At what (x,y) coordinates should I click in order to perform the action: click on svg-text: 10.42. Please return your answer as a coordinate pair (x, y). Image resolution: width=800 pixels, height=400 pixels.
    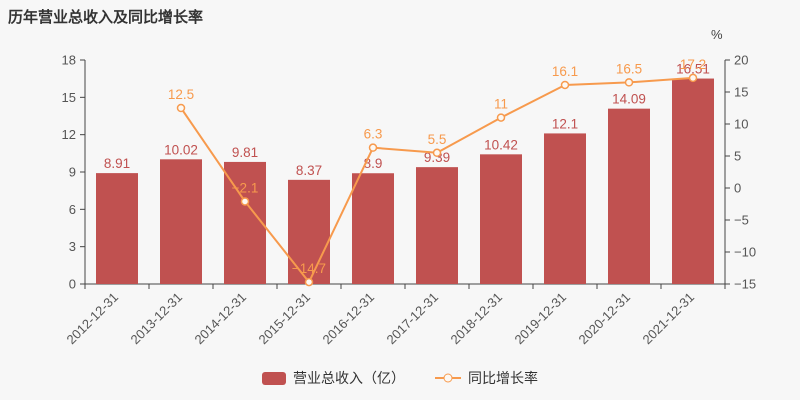
    Looking at the image, I should click on (501, 144).